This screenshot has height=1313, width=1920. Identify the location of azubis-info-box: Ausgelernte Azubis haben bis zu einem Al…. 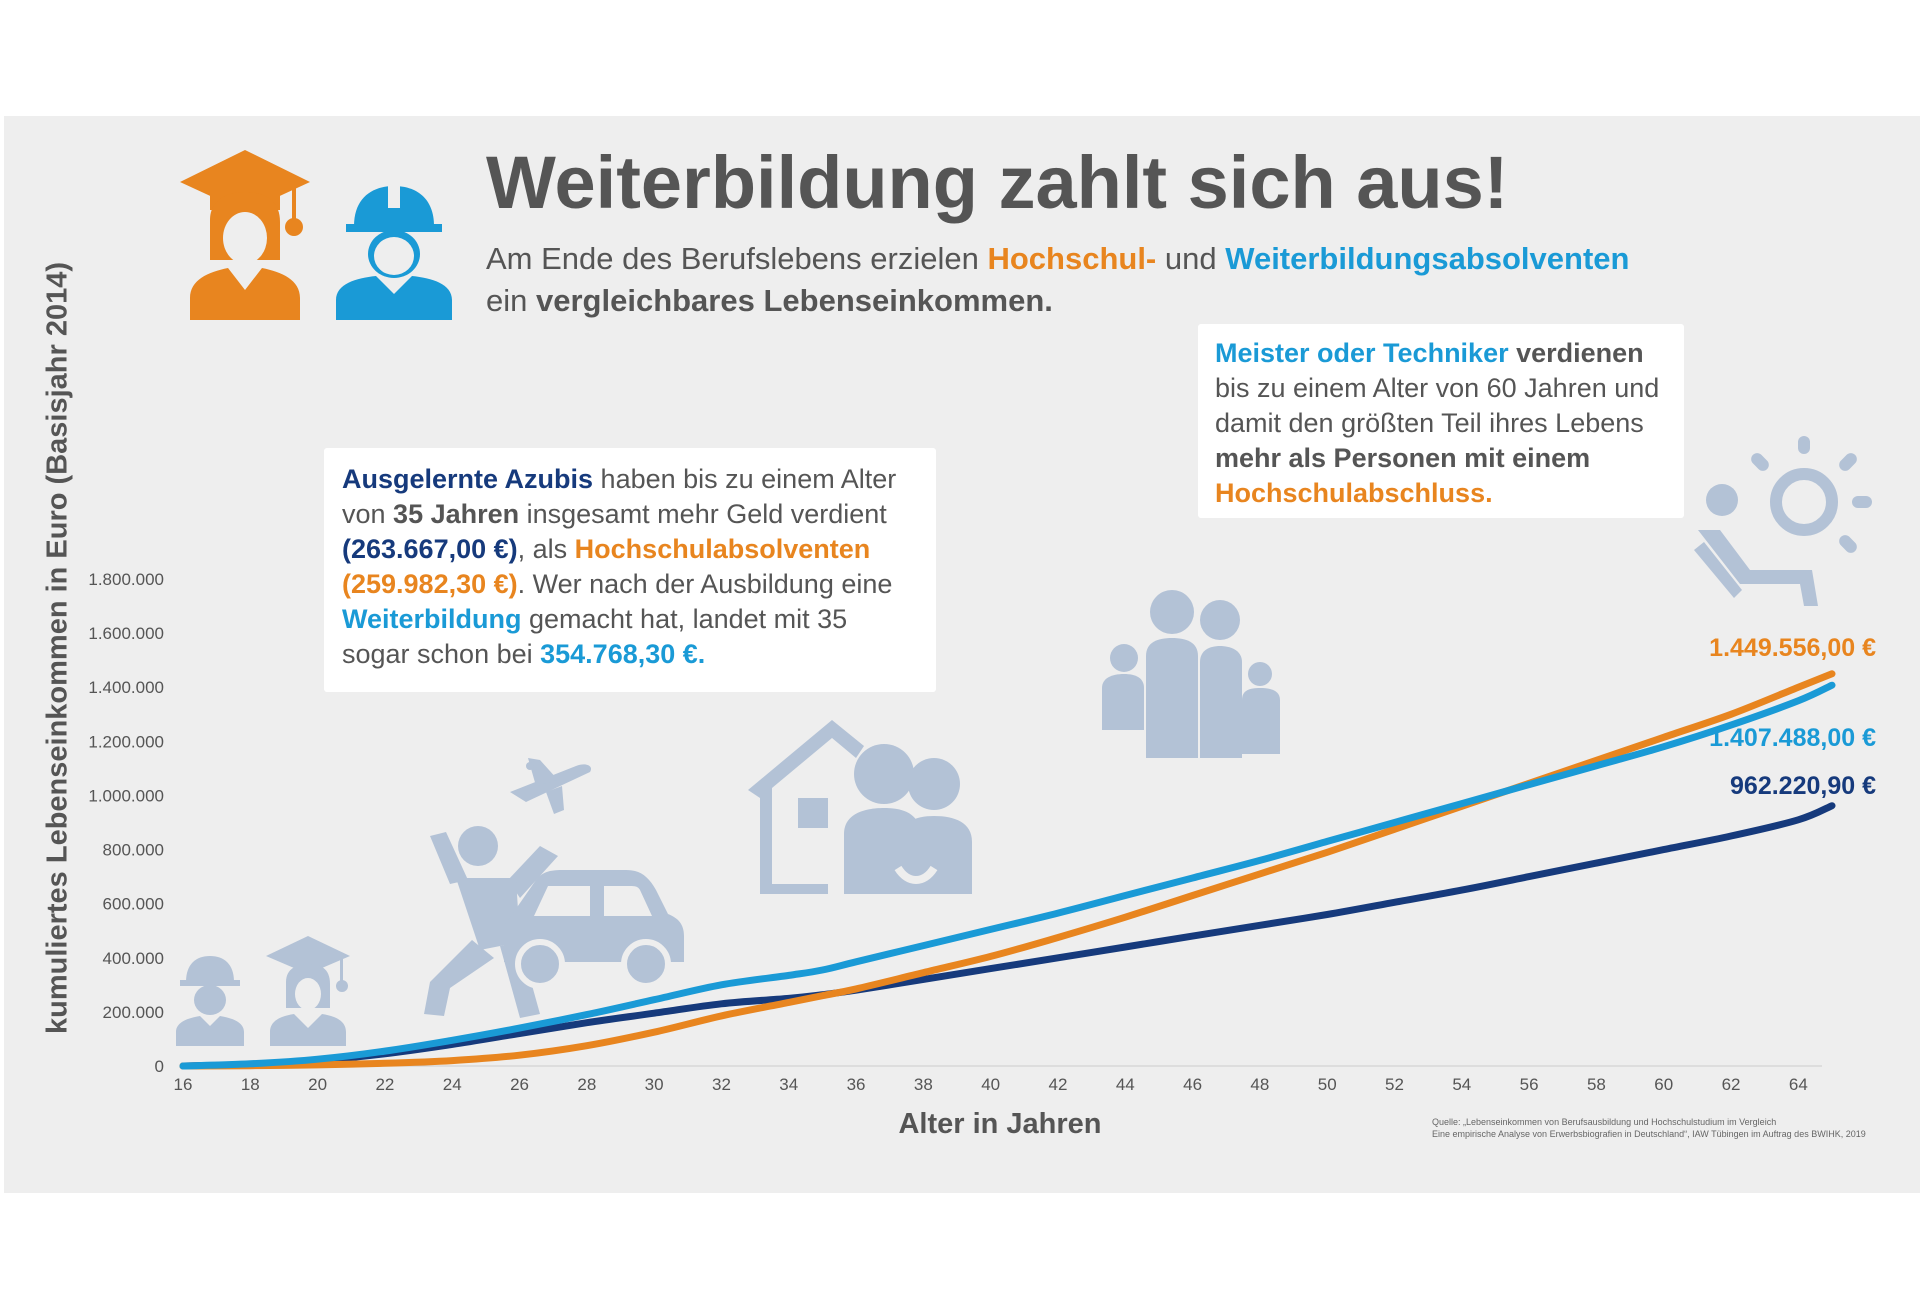
(630, 570).